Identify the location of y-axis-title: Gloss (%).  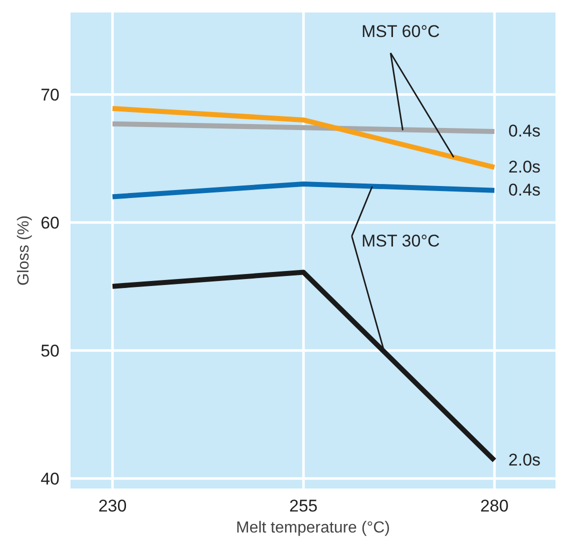
(24, 250).